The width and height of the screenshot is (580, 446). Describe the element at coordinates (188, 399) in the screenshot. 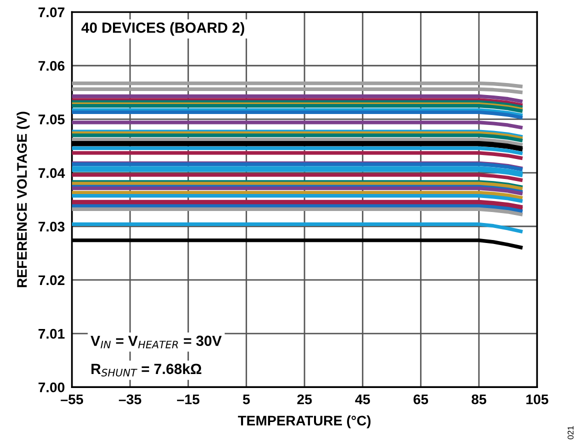

I see `x-tick-label: –15` at that location.